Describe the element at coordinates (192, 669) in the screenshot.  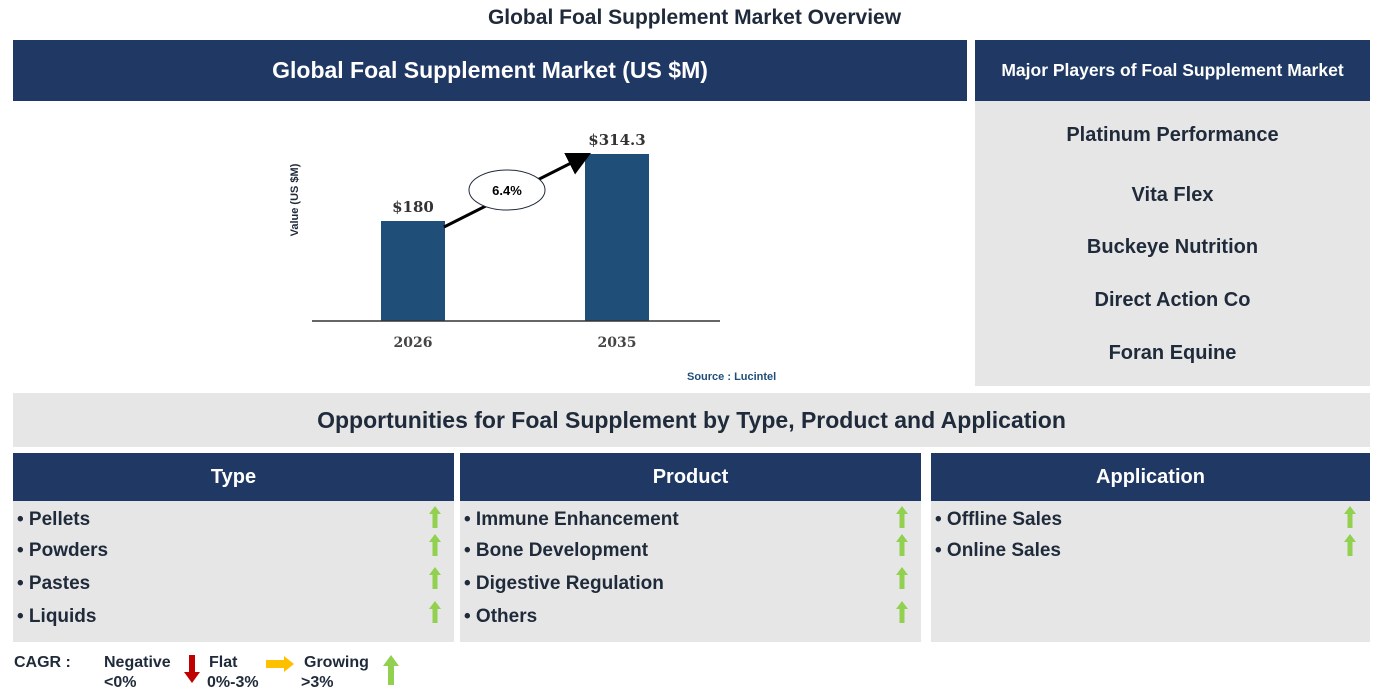
I see `negative-arrow-icon` at that location.